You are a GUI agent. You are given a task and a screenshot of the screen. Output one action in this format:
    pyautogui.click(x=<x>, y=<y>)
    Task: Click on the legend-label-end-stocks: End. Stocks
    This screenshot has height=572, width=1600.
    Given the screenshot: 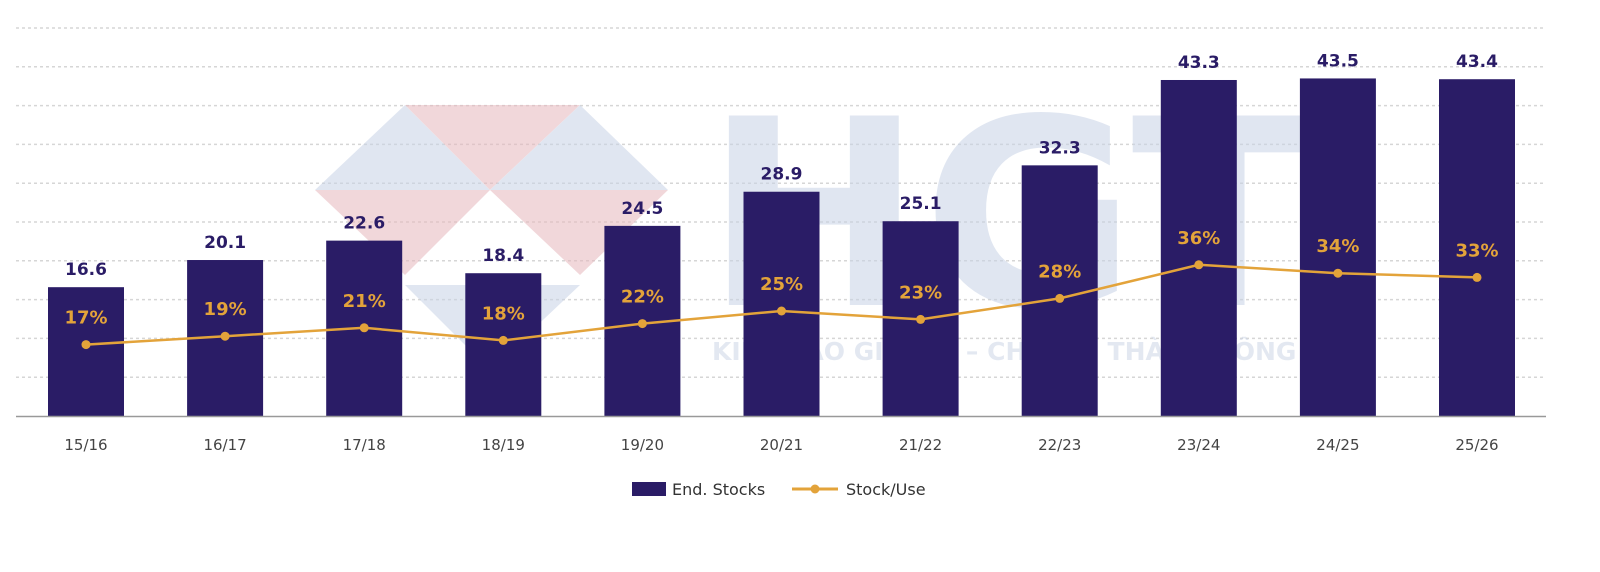 What is the action you would take?
    pyautogui.click(x=718, y=489)
    